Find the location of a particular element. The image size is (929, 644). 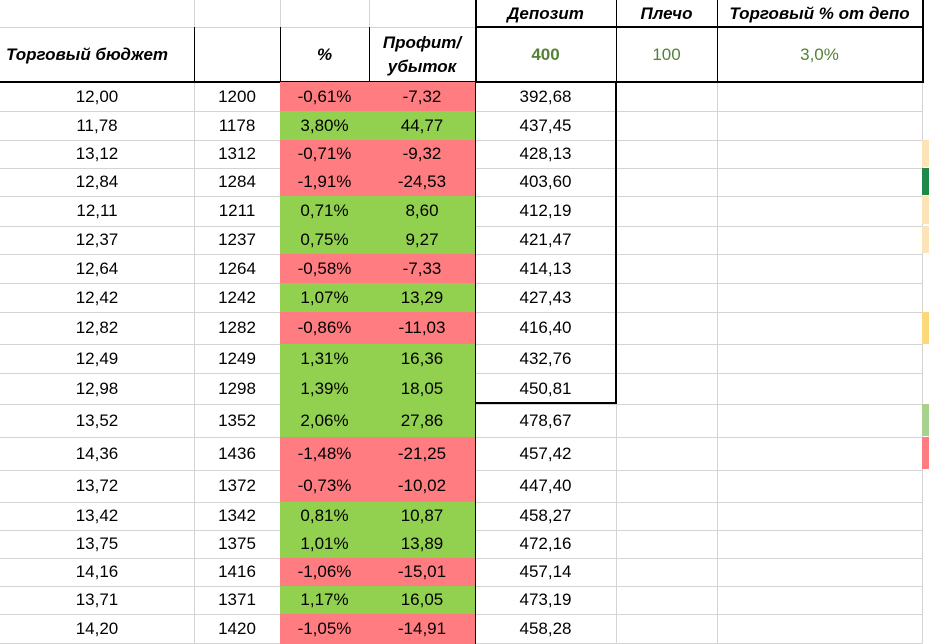

cell-pnl: 18,05 is located at coordinates (422, 388).